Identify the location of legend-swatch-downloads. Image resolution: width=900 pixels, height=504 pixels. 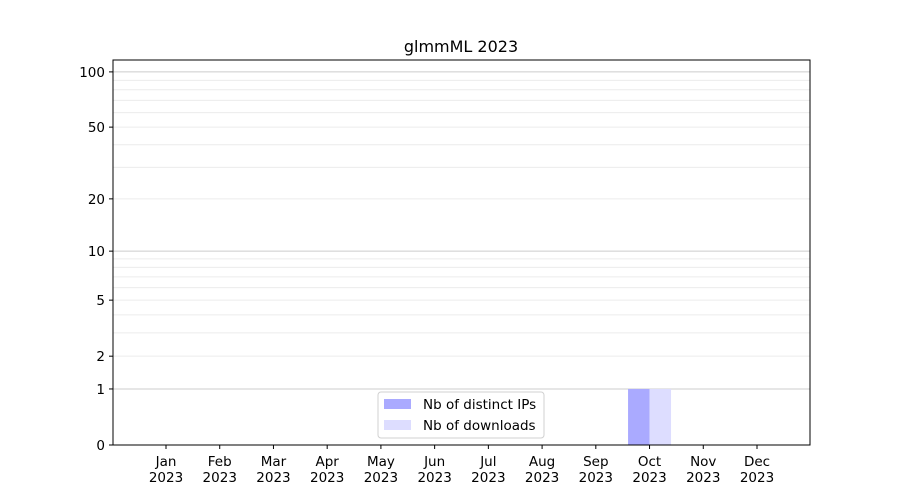
(397, 425).